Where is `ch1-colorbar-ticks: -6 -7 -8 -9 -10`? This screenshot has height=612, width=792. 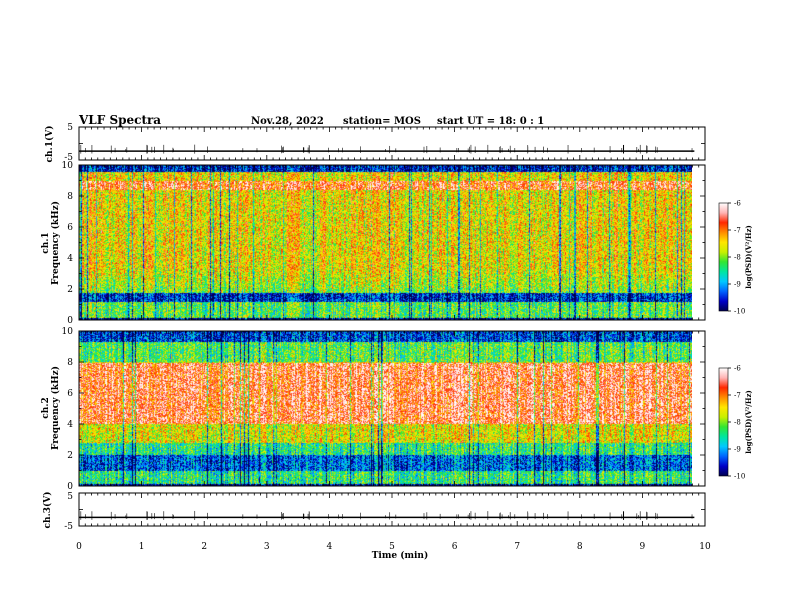
ch1-colorbar-ticks: -6 -7 -8 -9 -10 is located at coordinates (736, 258).